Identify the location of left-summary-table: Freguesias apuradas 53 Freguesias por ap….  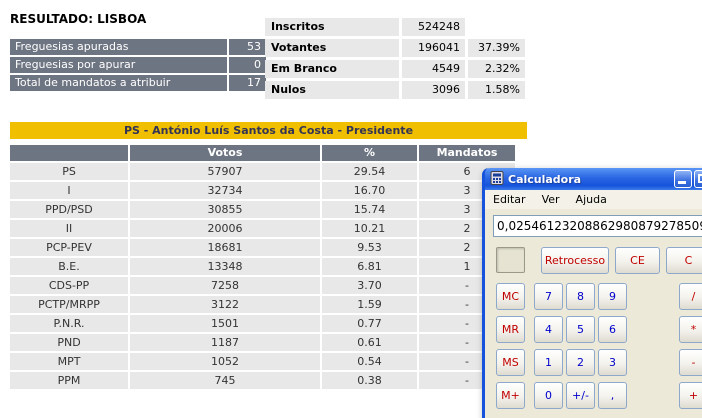
(138, 66).